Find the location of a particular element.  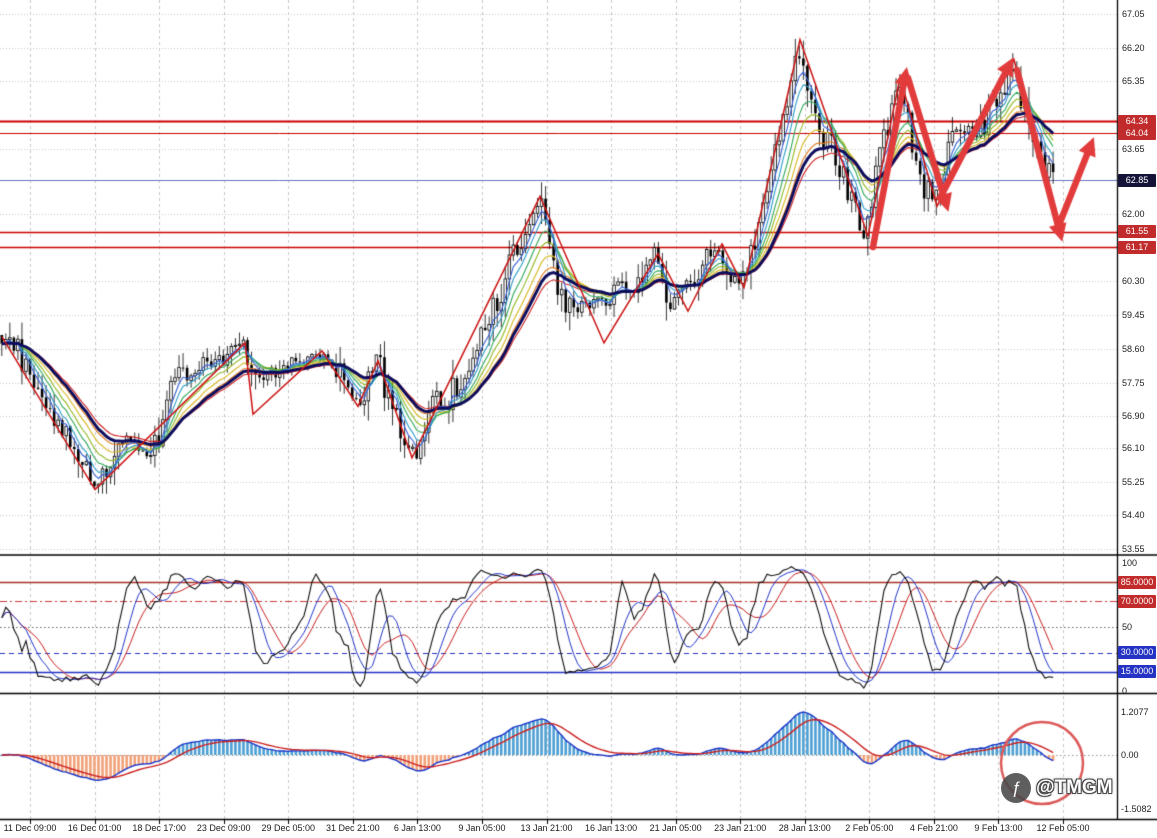

watermark: ƒ @TMGM is located at coordinates (1057, 788).